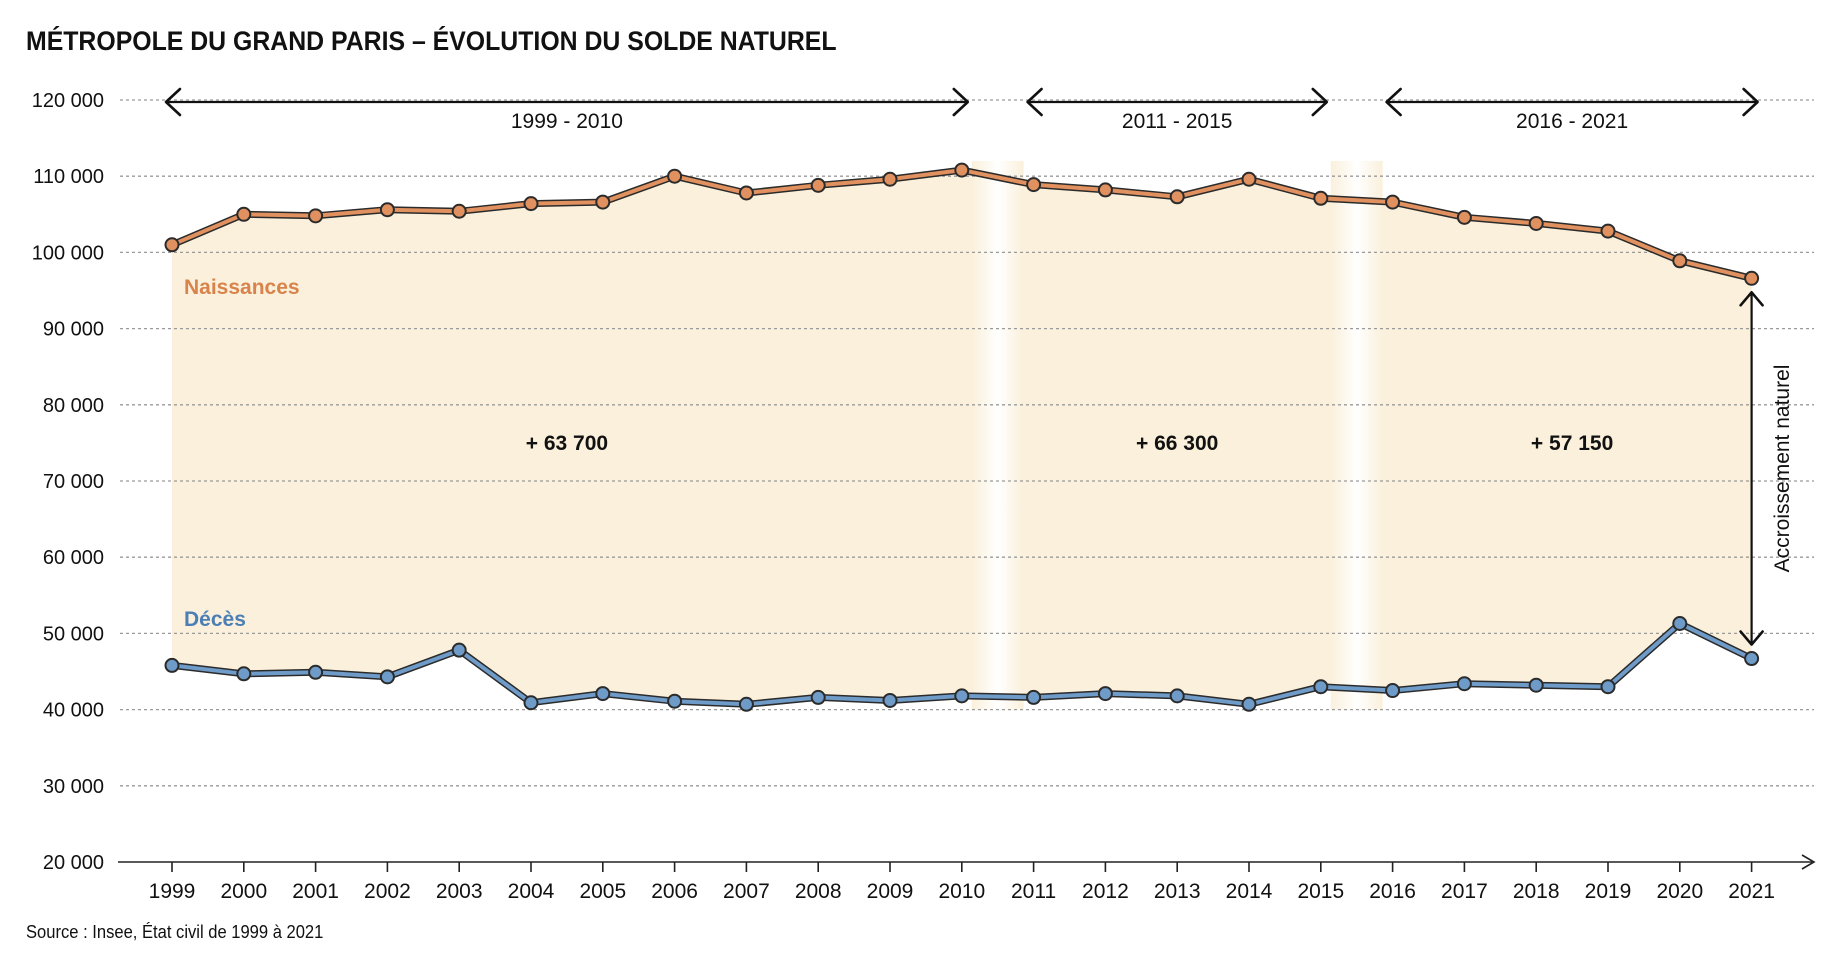 This screenshot has height=970, width=1844. Describe the element at coordinates (531, 891) in the screenshot. I see `x-tick-label: 2004` at that location.